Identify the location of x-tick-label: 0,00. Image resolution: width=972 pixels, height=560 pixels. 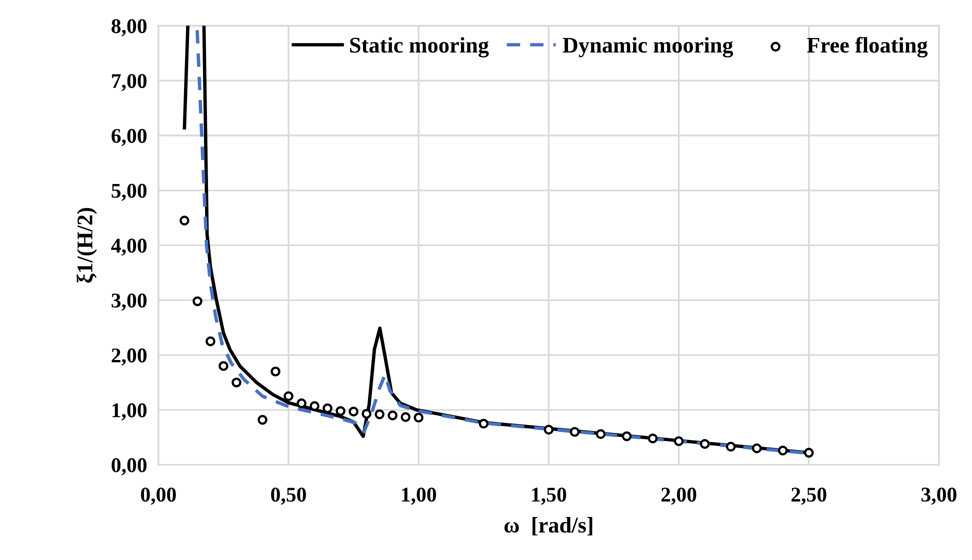
(158, 496).